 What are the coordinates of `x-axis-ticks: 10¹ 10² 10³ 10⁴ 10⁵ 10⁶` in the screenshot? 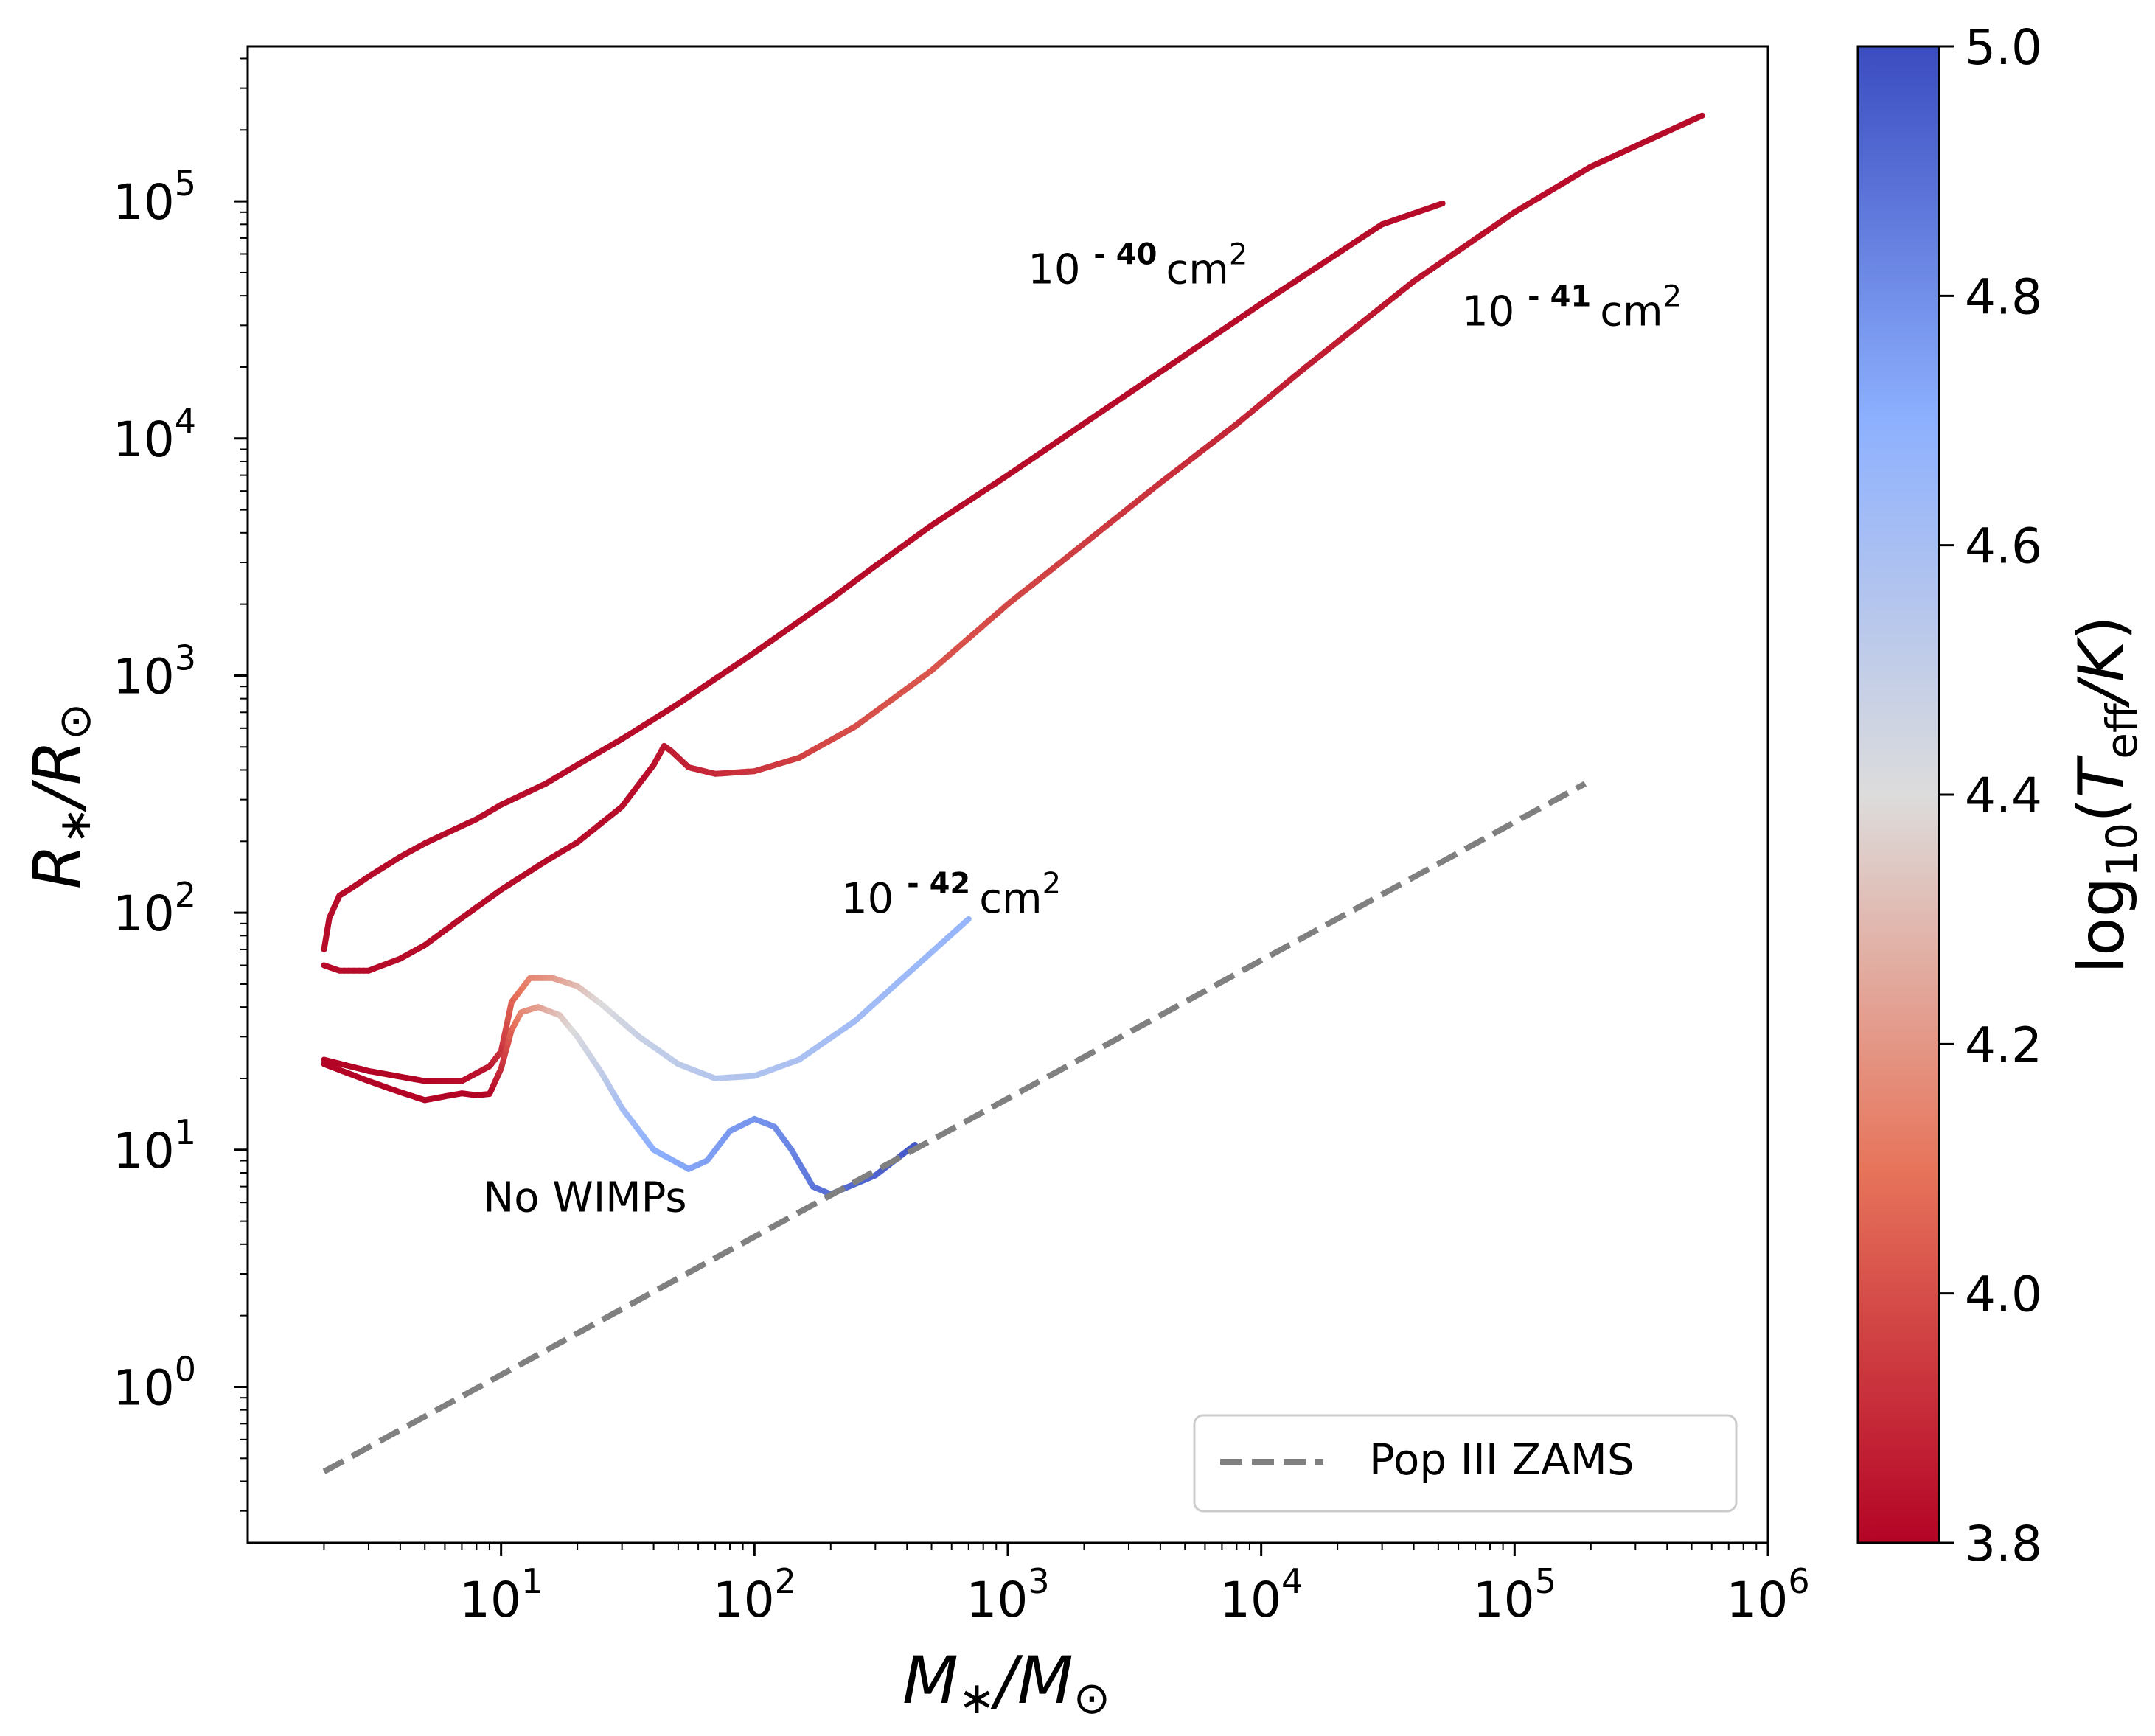 It's located at (1134, 1585).